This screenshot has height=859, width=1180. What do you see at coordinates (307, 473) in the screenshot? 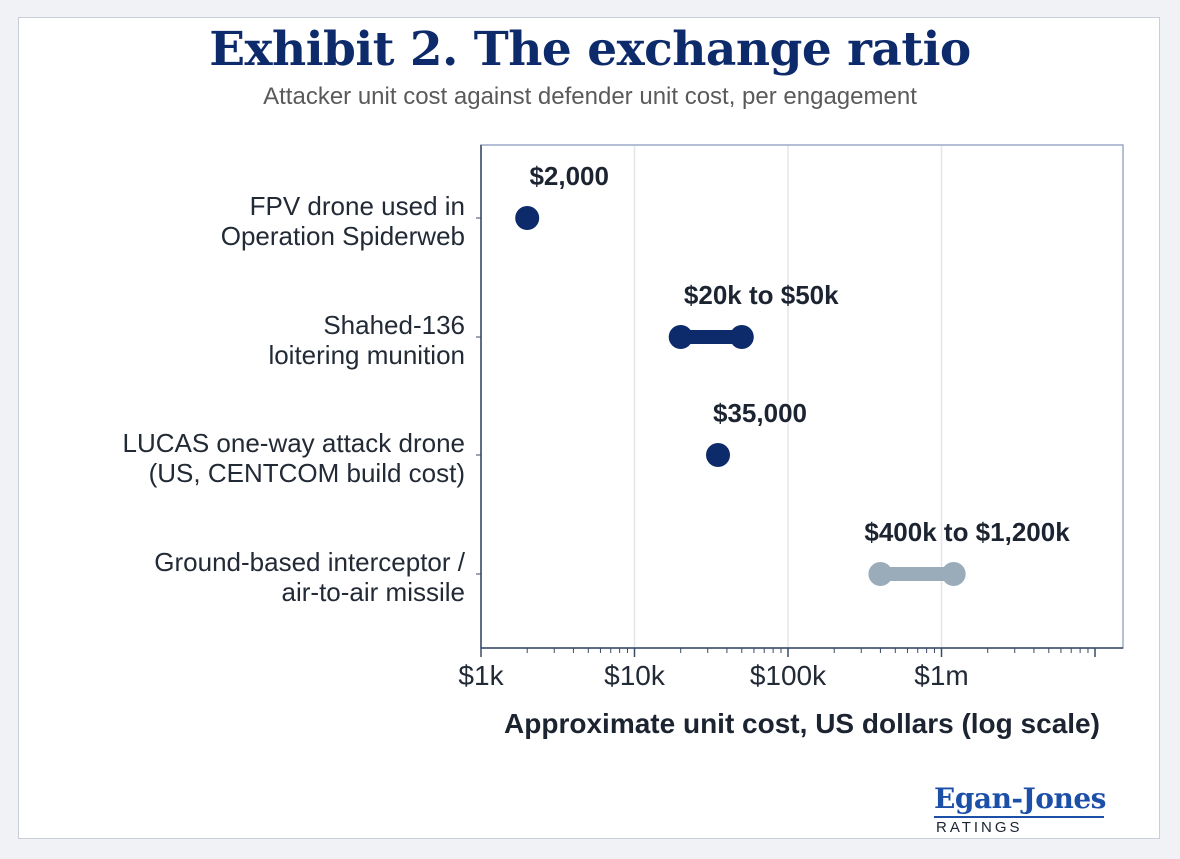
I see `category-label-line: (US, CENTCOM build cost)` at bounding box center [307, 473].